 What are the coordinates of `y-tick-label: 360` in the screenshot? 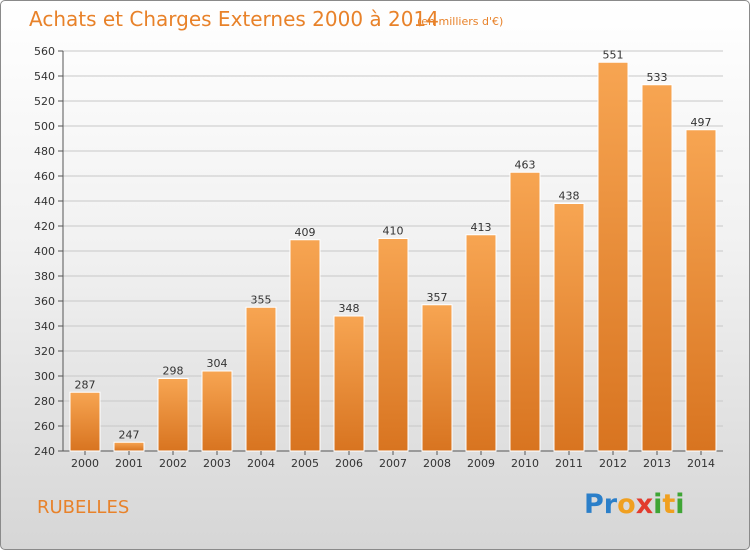 It's located at (44, 301).